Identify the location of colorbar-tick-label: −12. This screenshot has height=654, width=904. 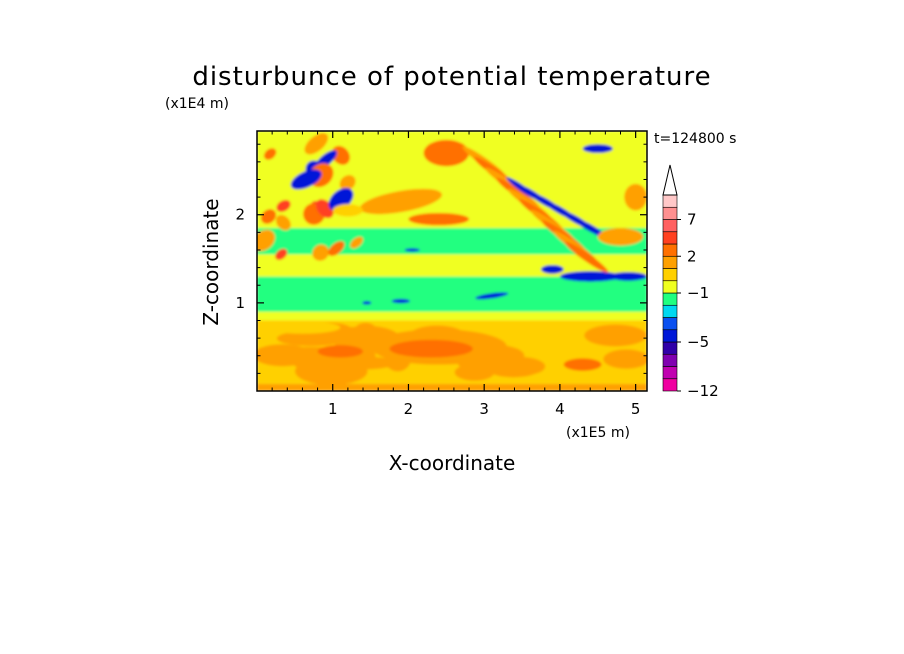
(703, 391).